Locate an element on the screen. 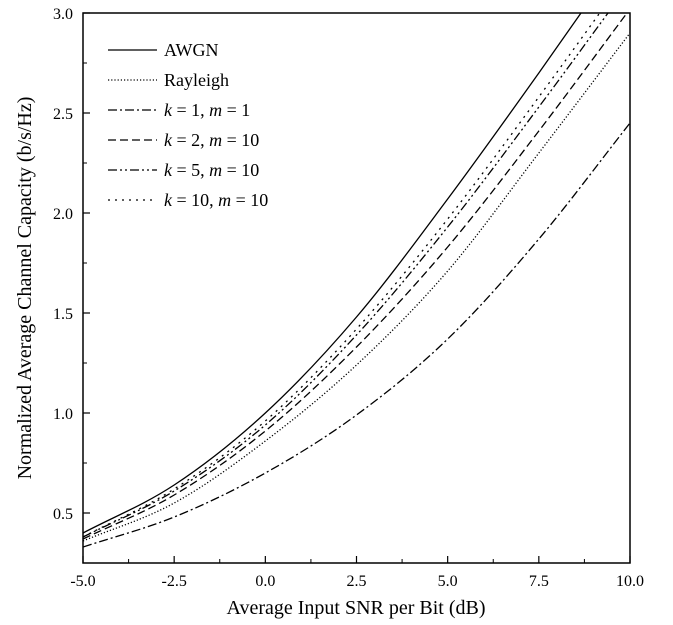  y-tick-label: 3.0 is located at coordinates (63, 14).